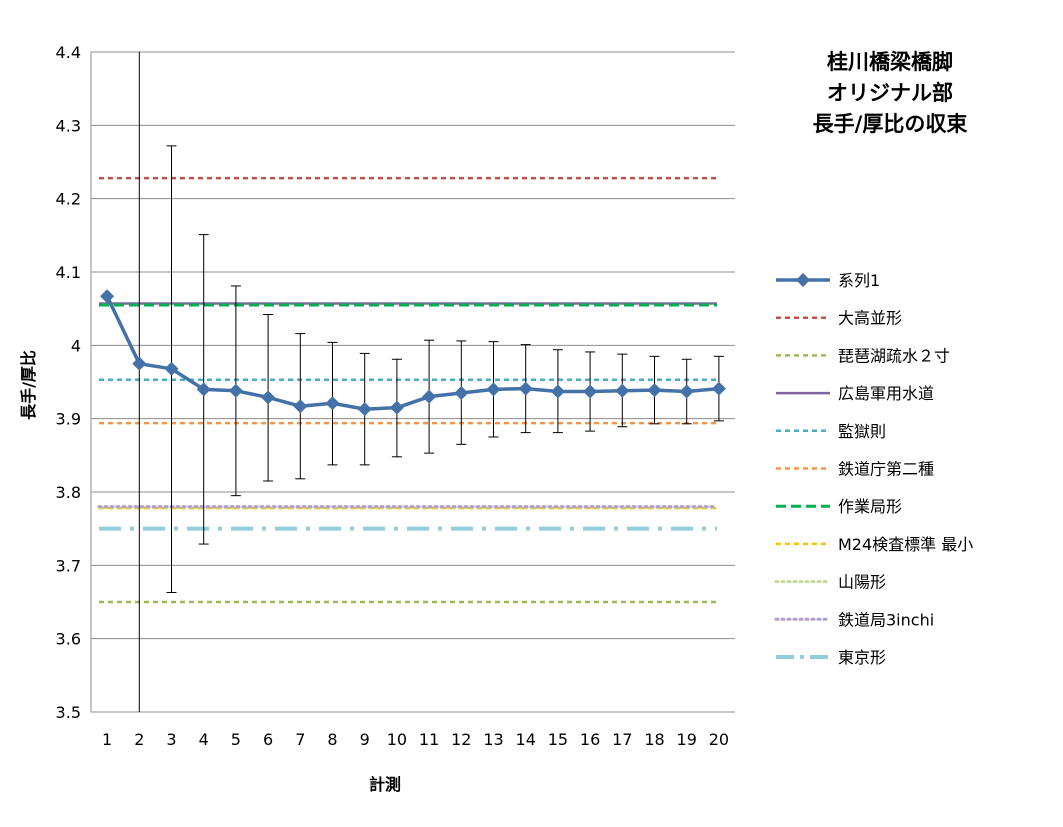 The width and height of the screenshot is (1063, 827). Describe the element at coordinates (622, 739) in the screenshot. I see `x-tick-label: 17` at that location.